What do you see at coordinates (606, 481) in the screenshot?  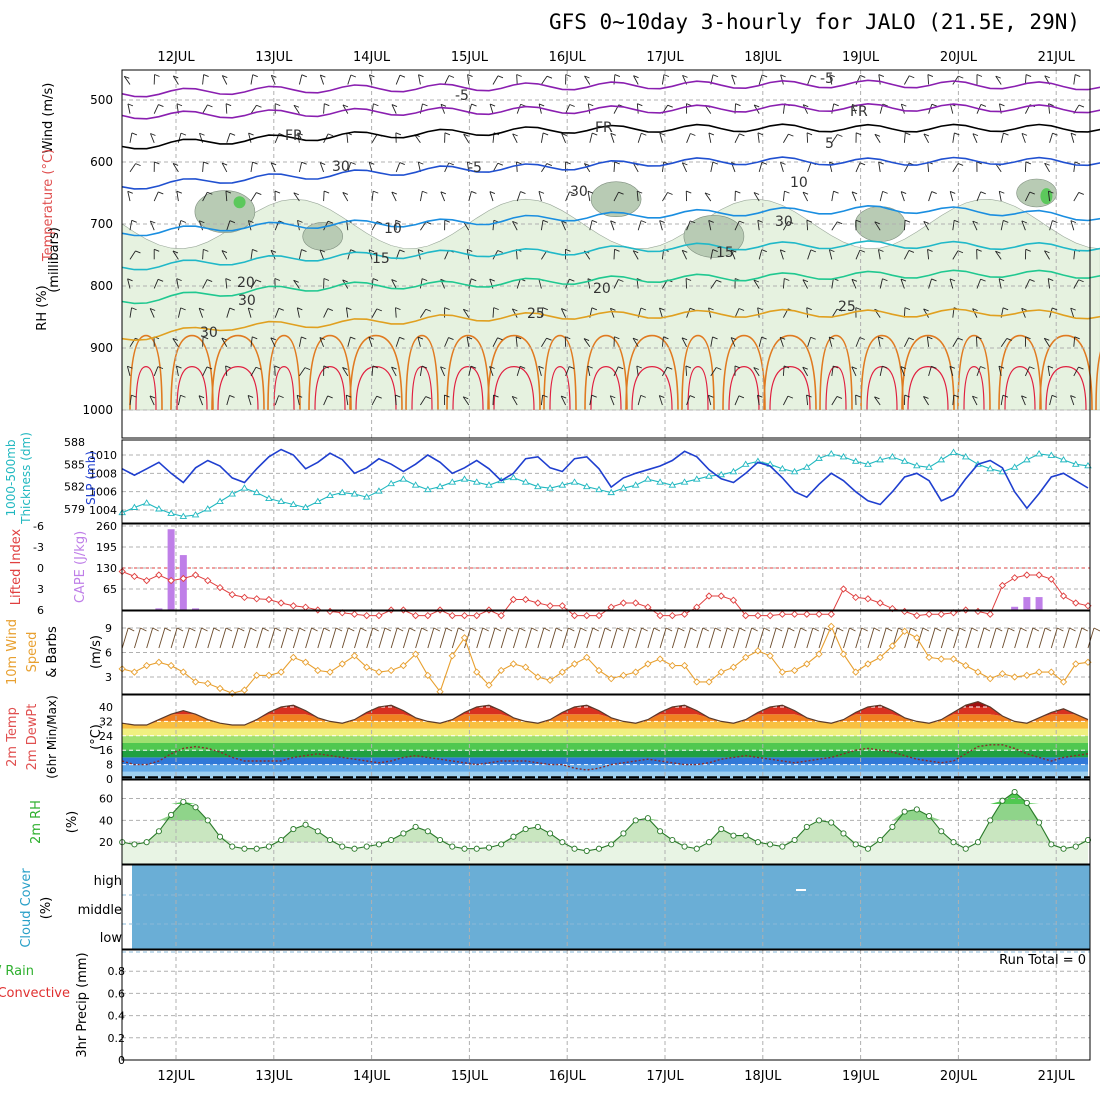 I see `panel-frame` at bounding box center [606, 481].